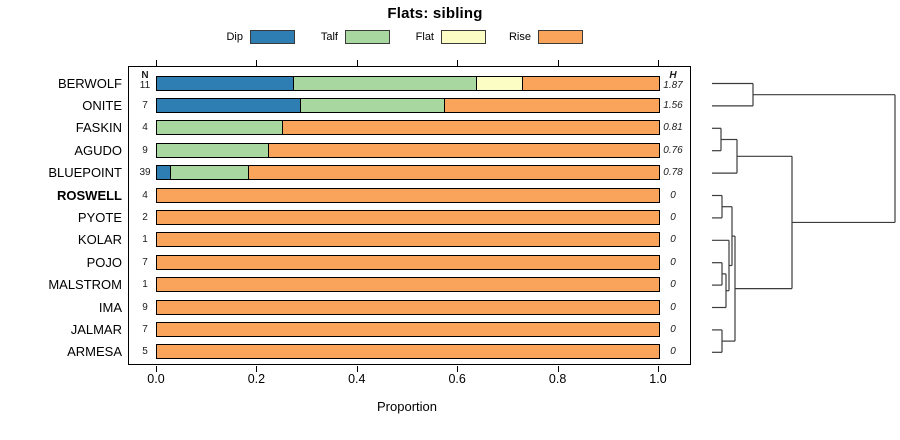 The width and height of the screenshot is (900, 440). What do you see at coordinates (99, 217) in the screenshot?
I see `row-label-pyote: PYOTE` at bounding box center [99, 217].